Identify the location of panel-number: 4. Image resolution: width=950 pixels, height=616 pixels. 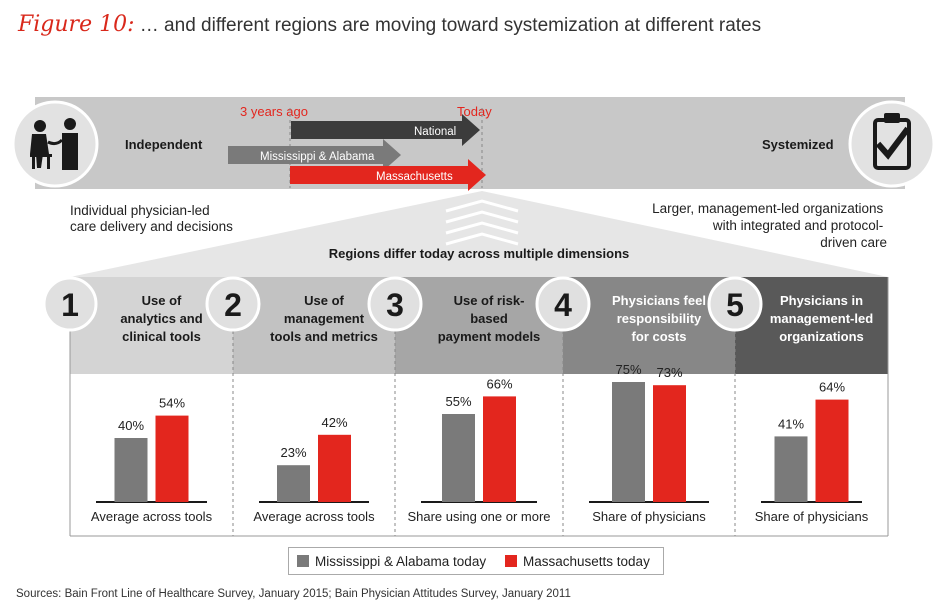
(563, 305).